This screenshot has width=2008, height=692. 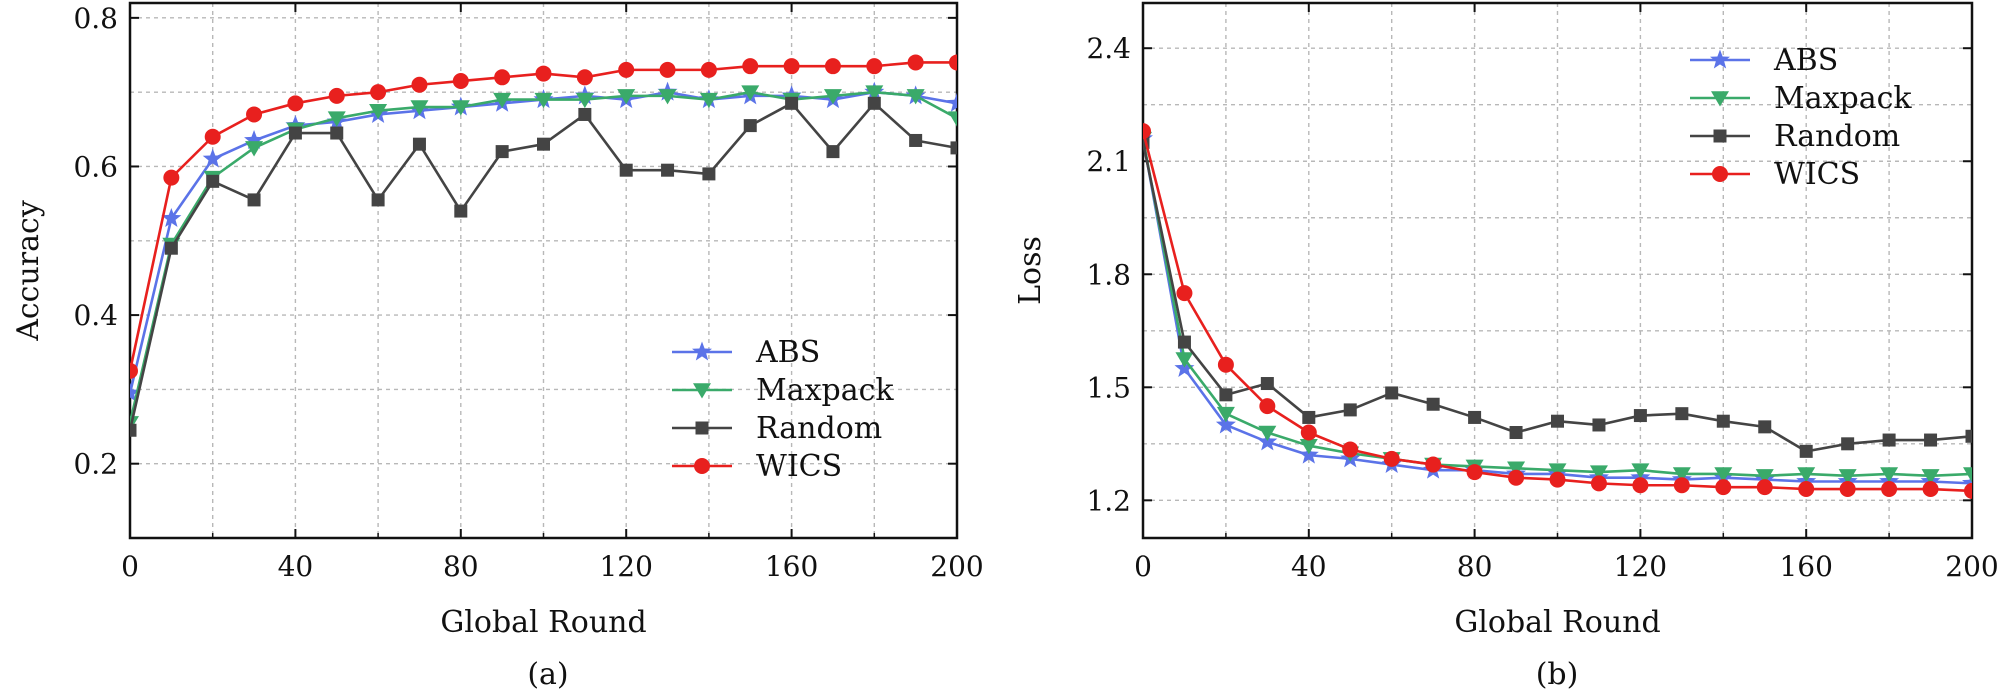 What do you see at coordinates (1108, 48) in the screenshot?
I see `y-tick-label: 2.4` at bounding box center [1108, 48].